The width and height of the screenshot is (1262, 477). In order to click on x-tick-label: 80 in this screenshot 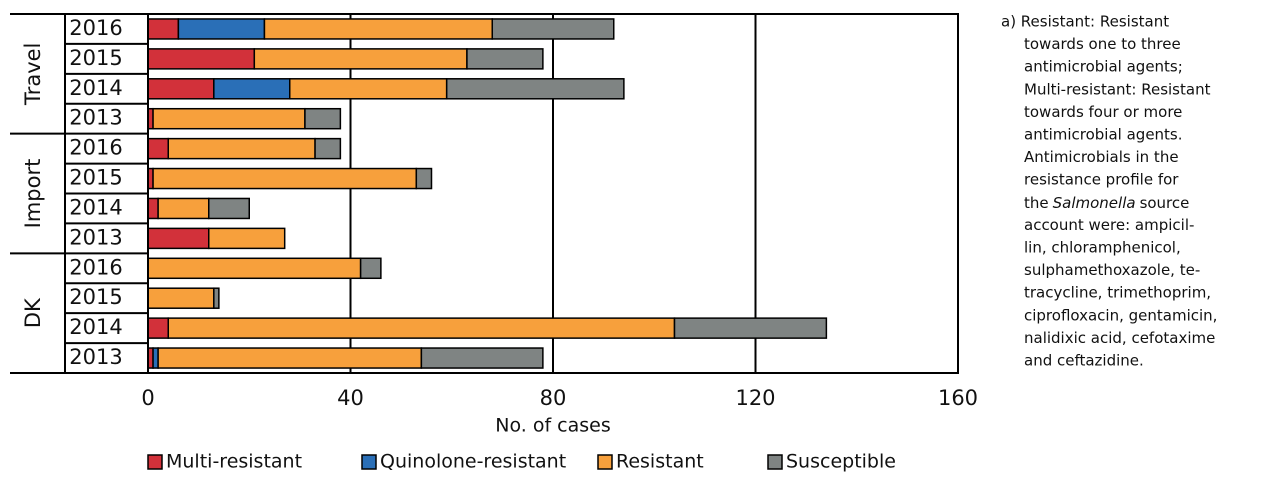, I will do `click(553, 398)`.